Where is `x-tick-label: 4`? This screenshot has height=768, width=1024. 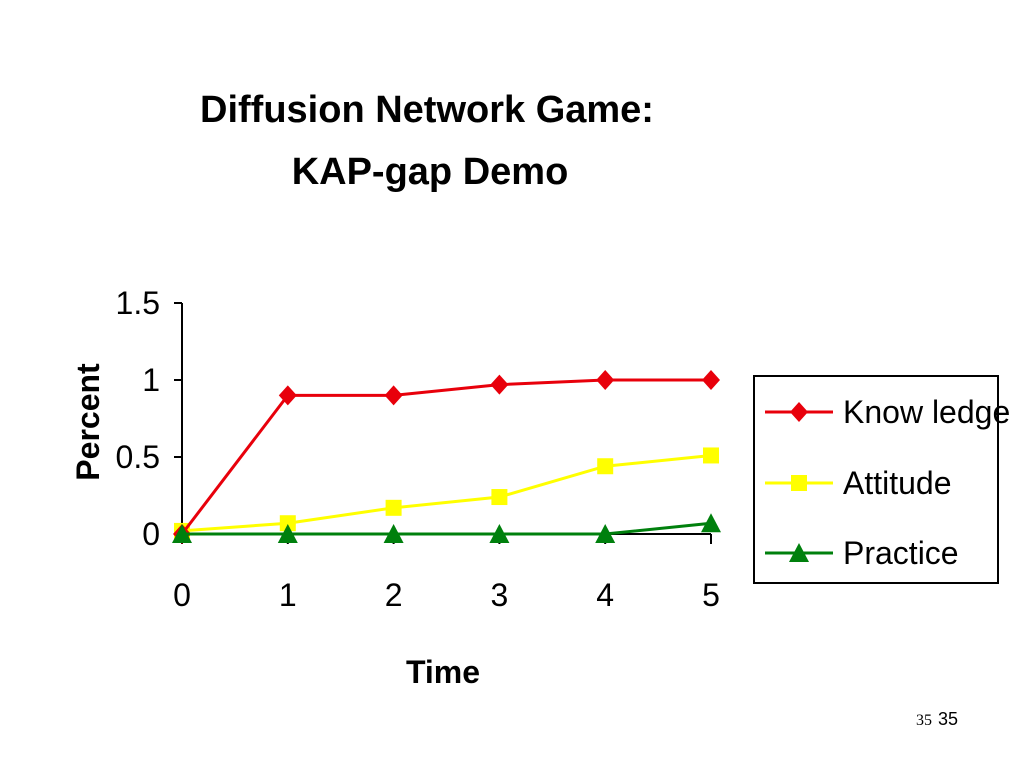
x-tick-label: 4 is located at coordinates (605, 595).